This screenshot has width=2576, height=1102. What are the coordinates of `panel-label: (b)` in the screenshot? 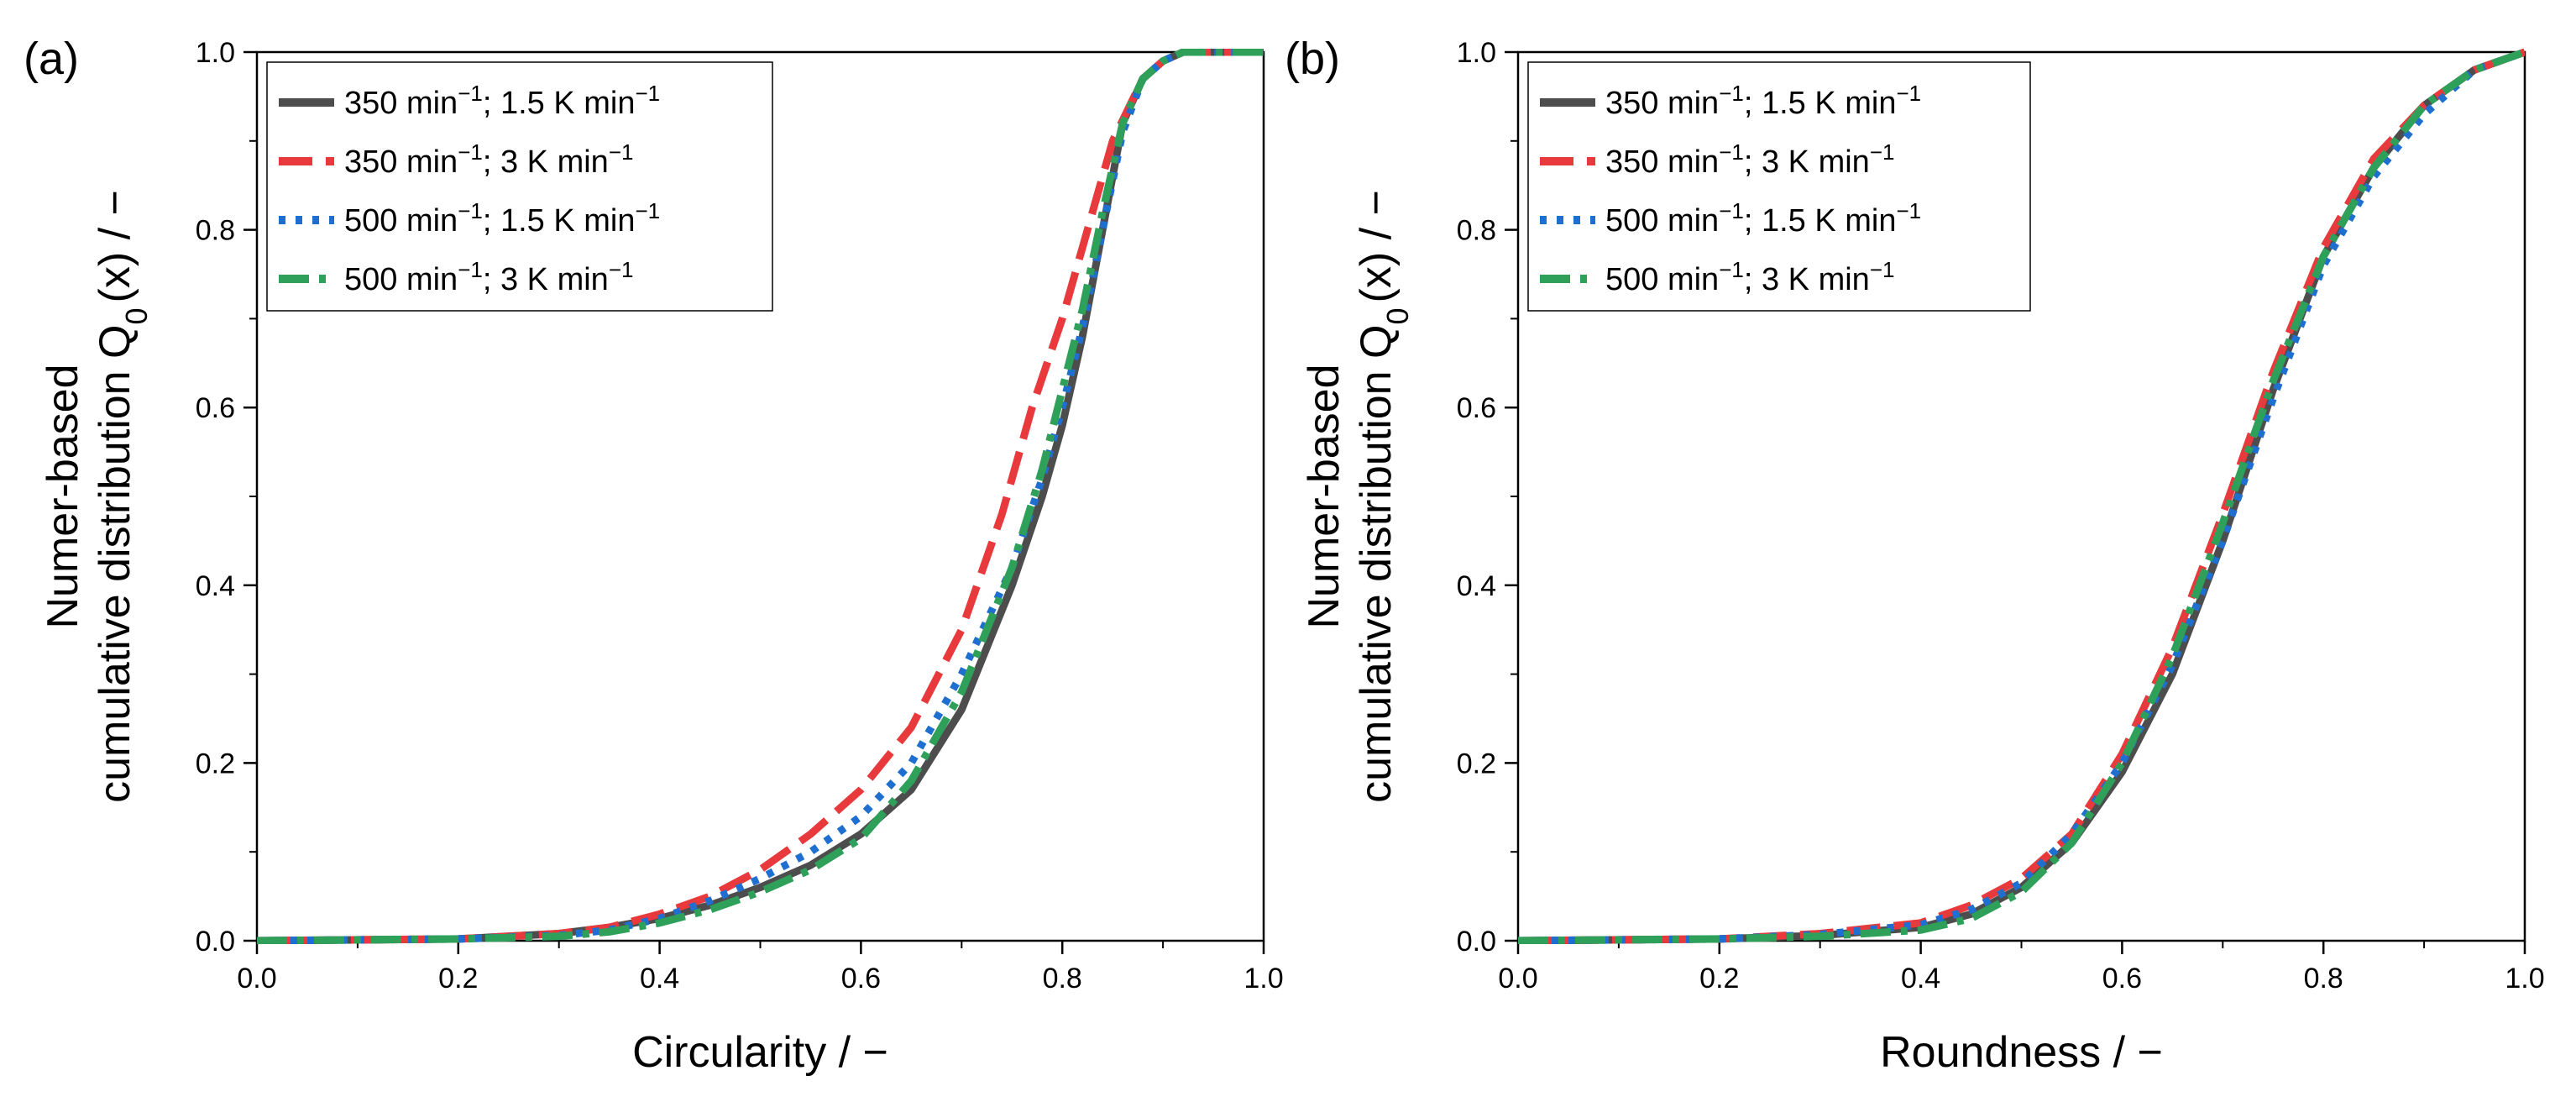 It's located at (1312, 59).